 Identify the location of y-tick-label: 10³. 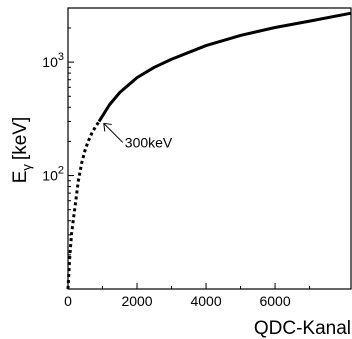
(53, 60).